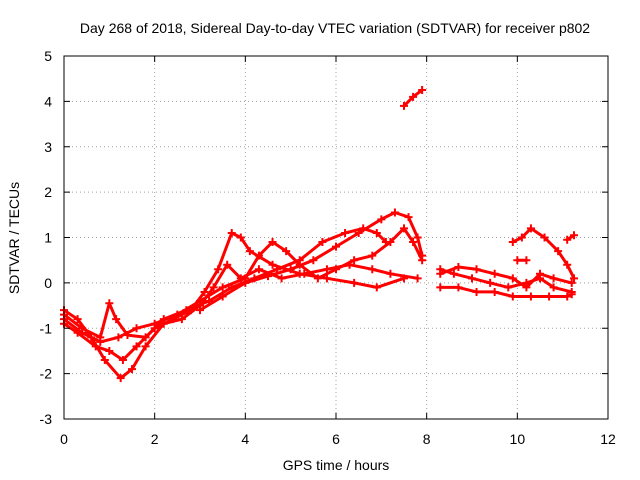 The width and height of the screenshot is (640, 480). What do you see at coordinates (14, 238) in the screenshot?
I see `y-axis-label: SDTVAR / TECUs` at bounding box center [14, 238].